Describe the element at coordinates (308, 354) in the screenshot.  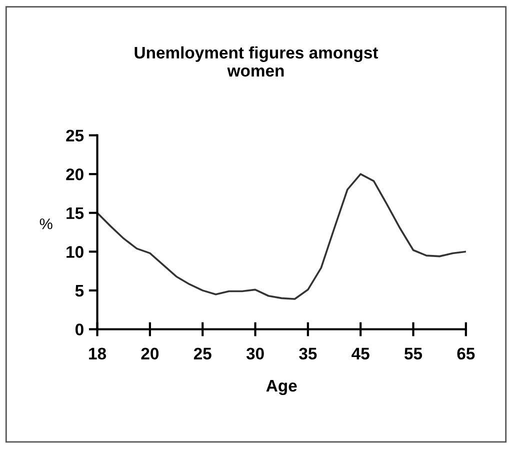
I see `x-tick-label: 35` at that location.